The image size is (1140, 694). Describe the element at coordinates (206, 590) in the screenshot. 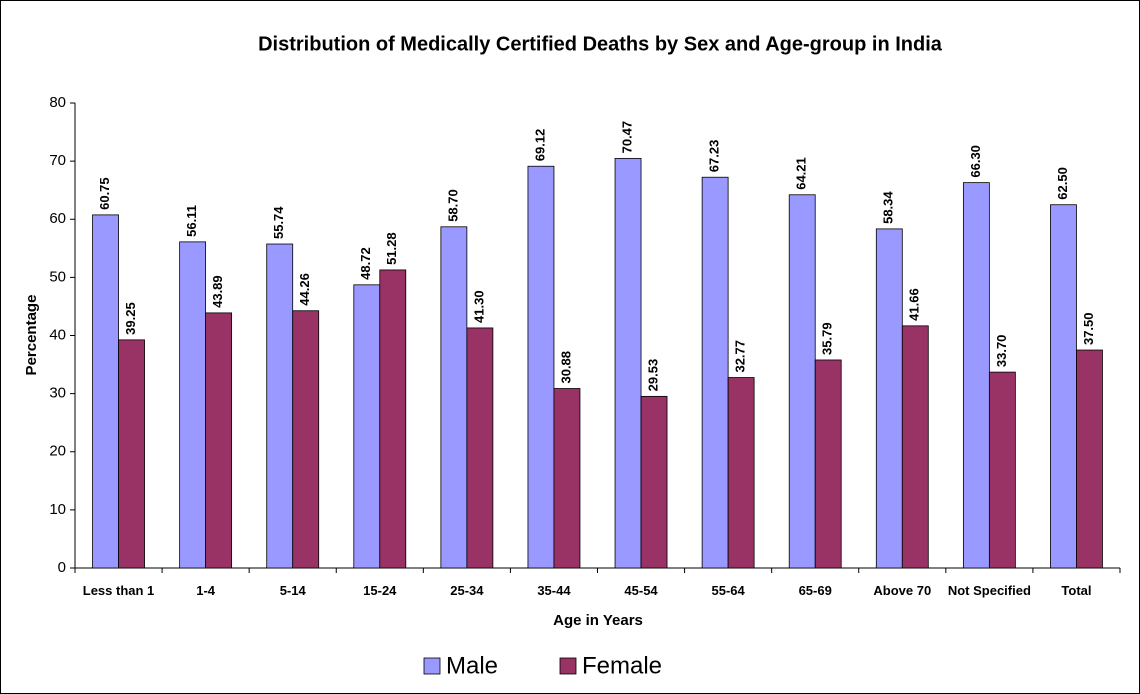

I see `x-tick-label: 1-4` at that location.